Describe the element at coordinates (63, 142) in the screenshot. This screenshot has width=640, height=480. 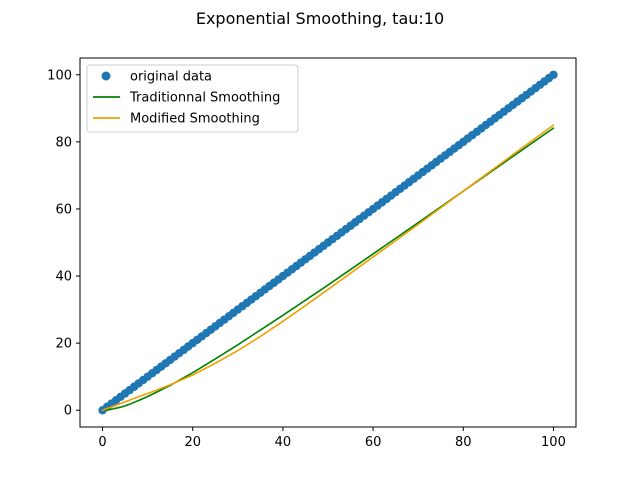
I see `y-tick-label: 80` at that location.